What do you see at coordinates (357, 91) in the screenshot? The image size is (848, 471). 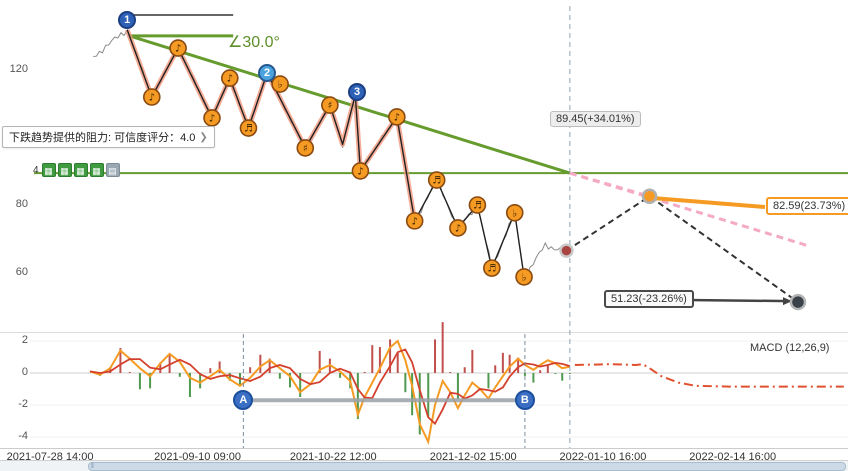 I see `pivot-marker-3: 3` at bounding box center [357, 91].